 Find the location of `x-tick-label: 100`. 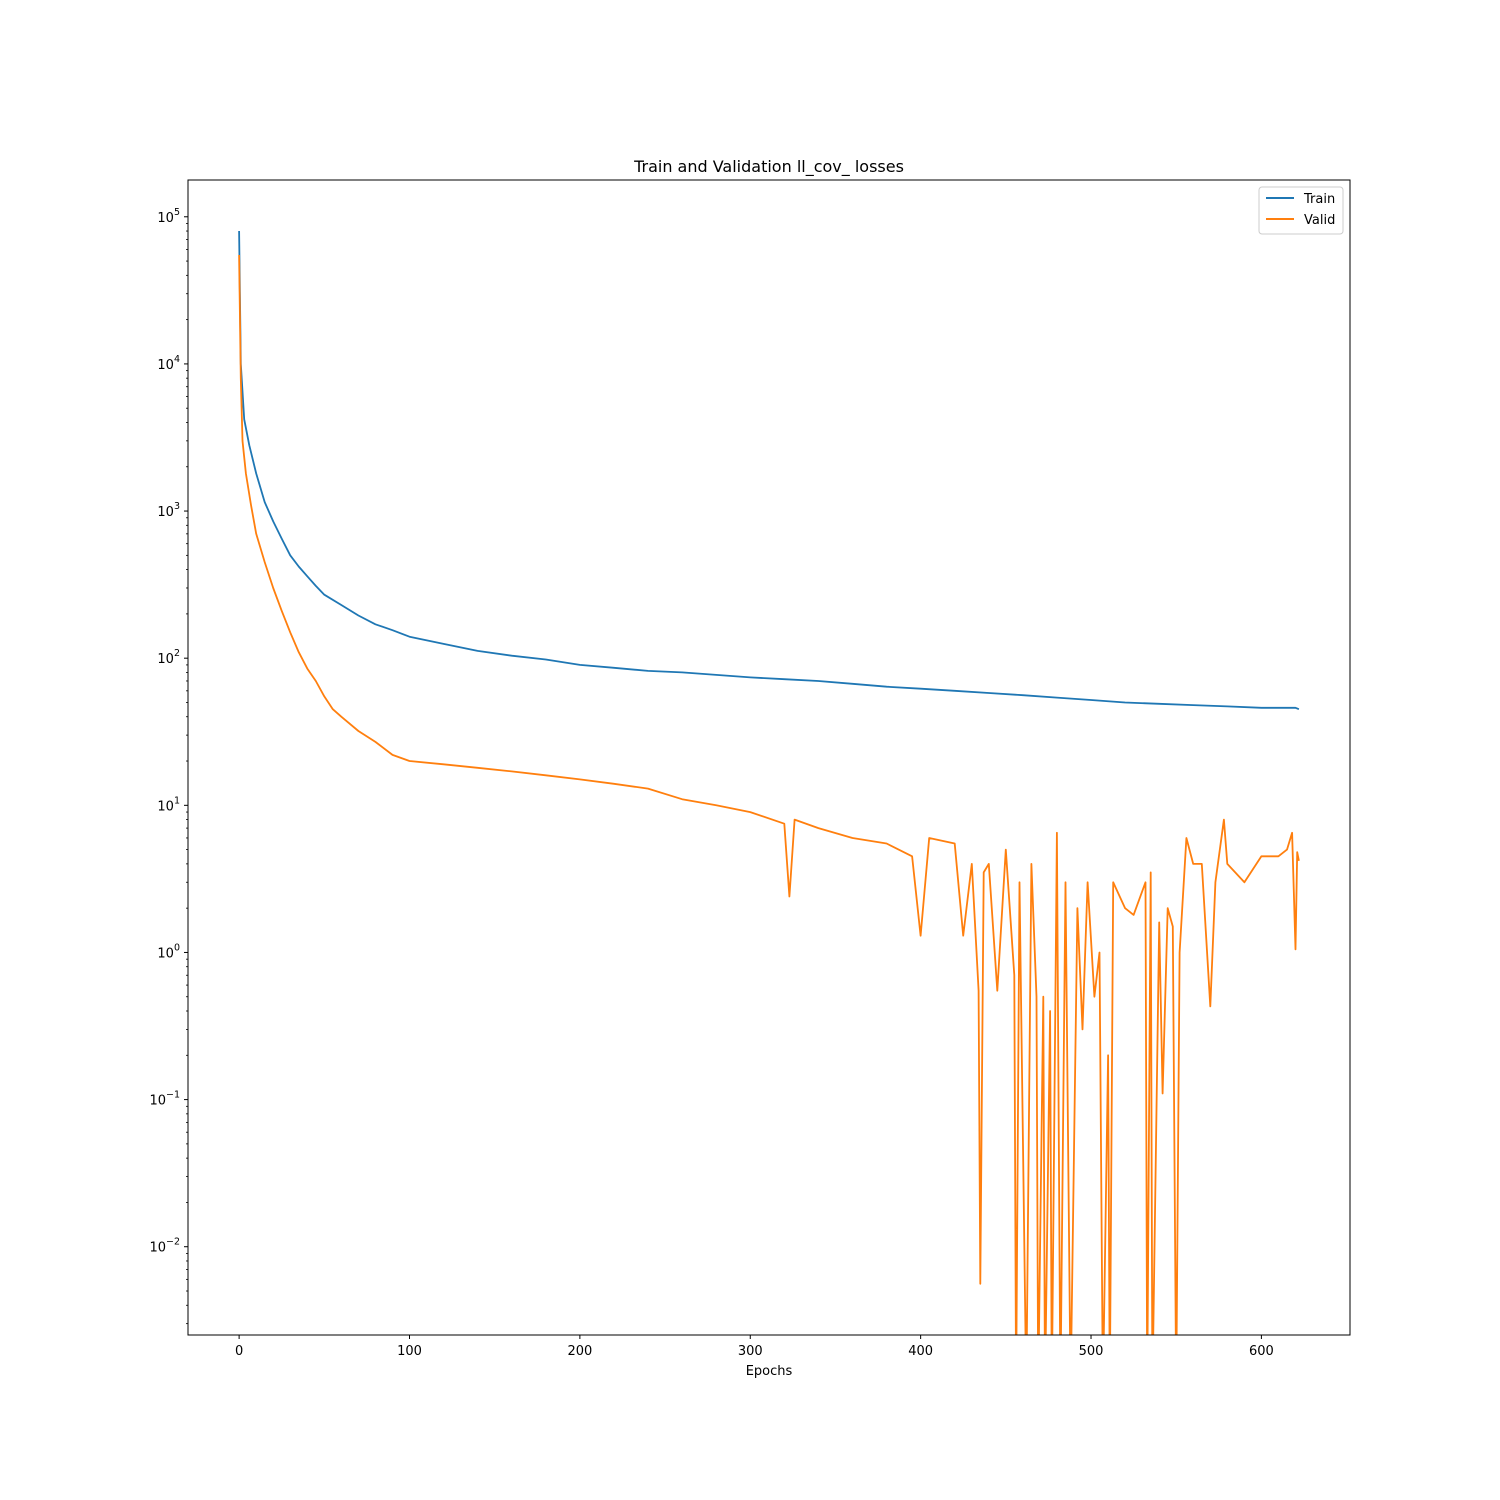

x-tick-label: 100 is located at coordinates (409, 1351).